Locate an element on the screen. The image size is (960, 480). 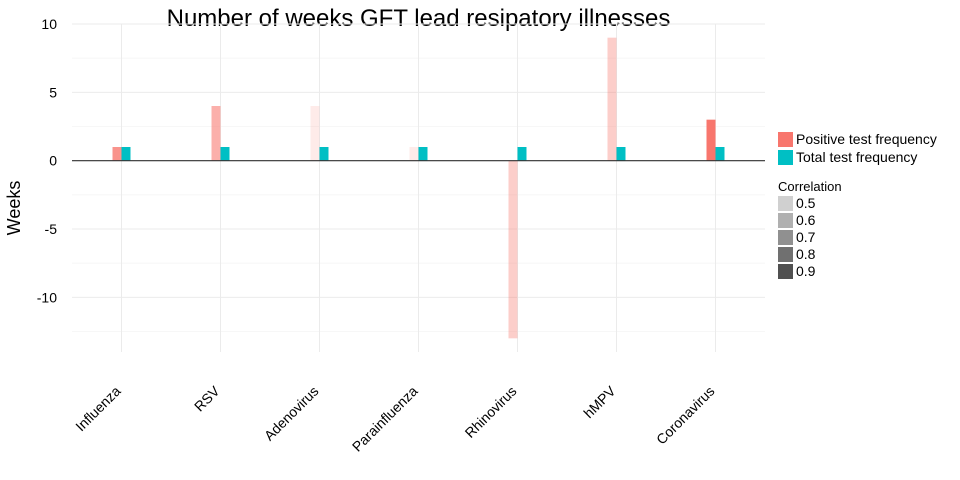
y-tick-label: 0 is located at coordinates (53, 161).